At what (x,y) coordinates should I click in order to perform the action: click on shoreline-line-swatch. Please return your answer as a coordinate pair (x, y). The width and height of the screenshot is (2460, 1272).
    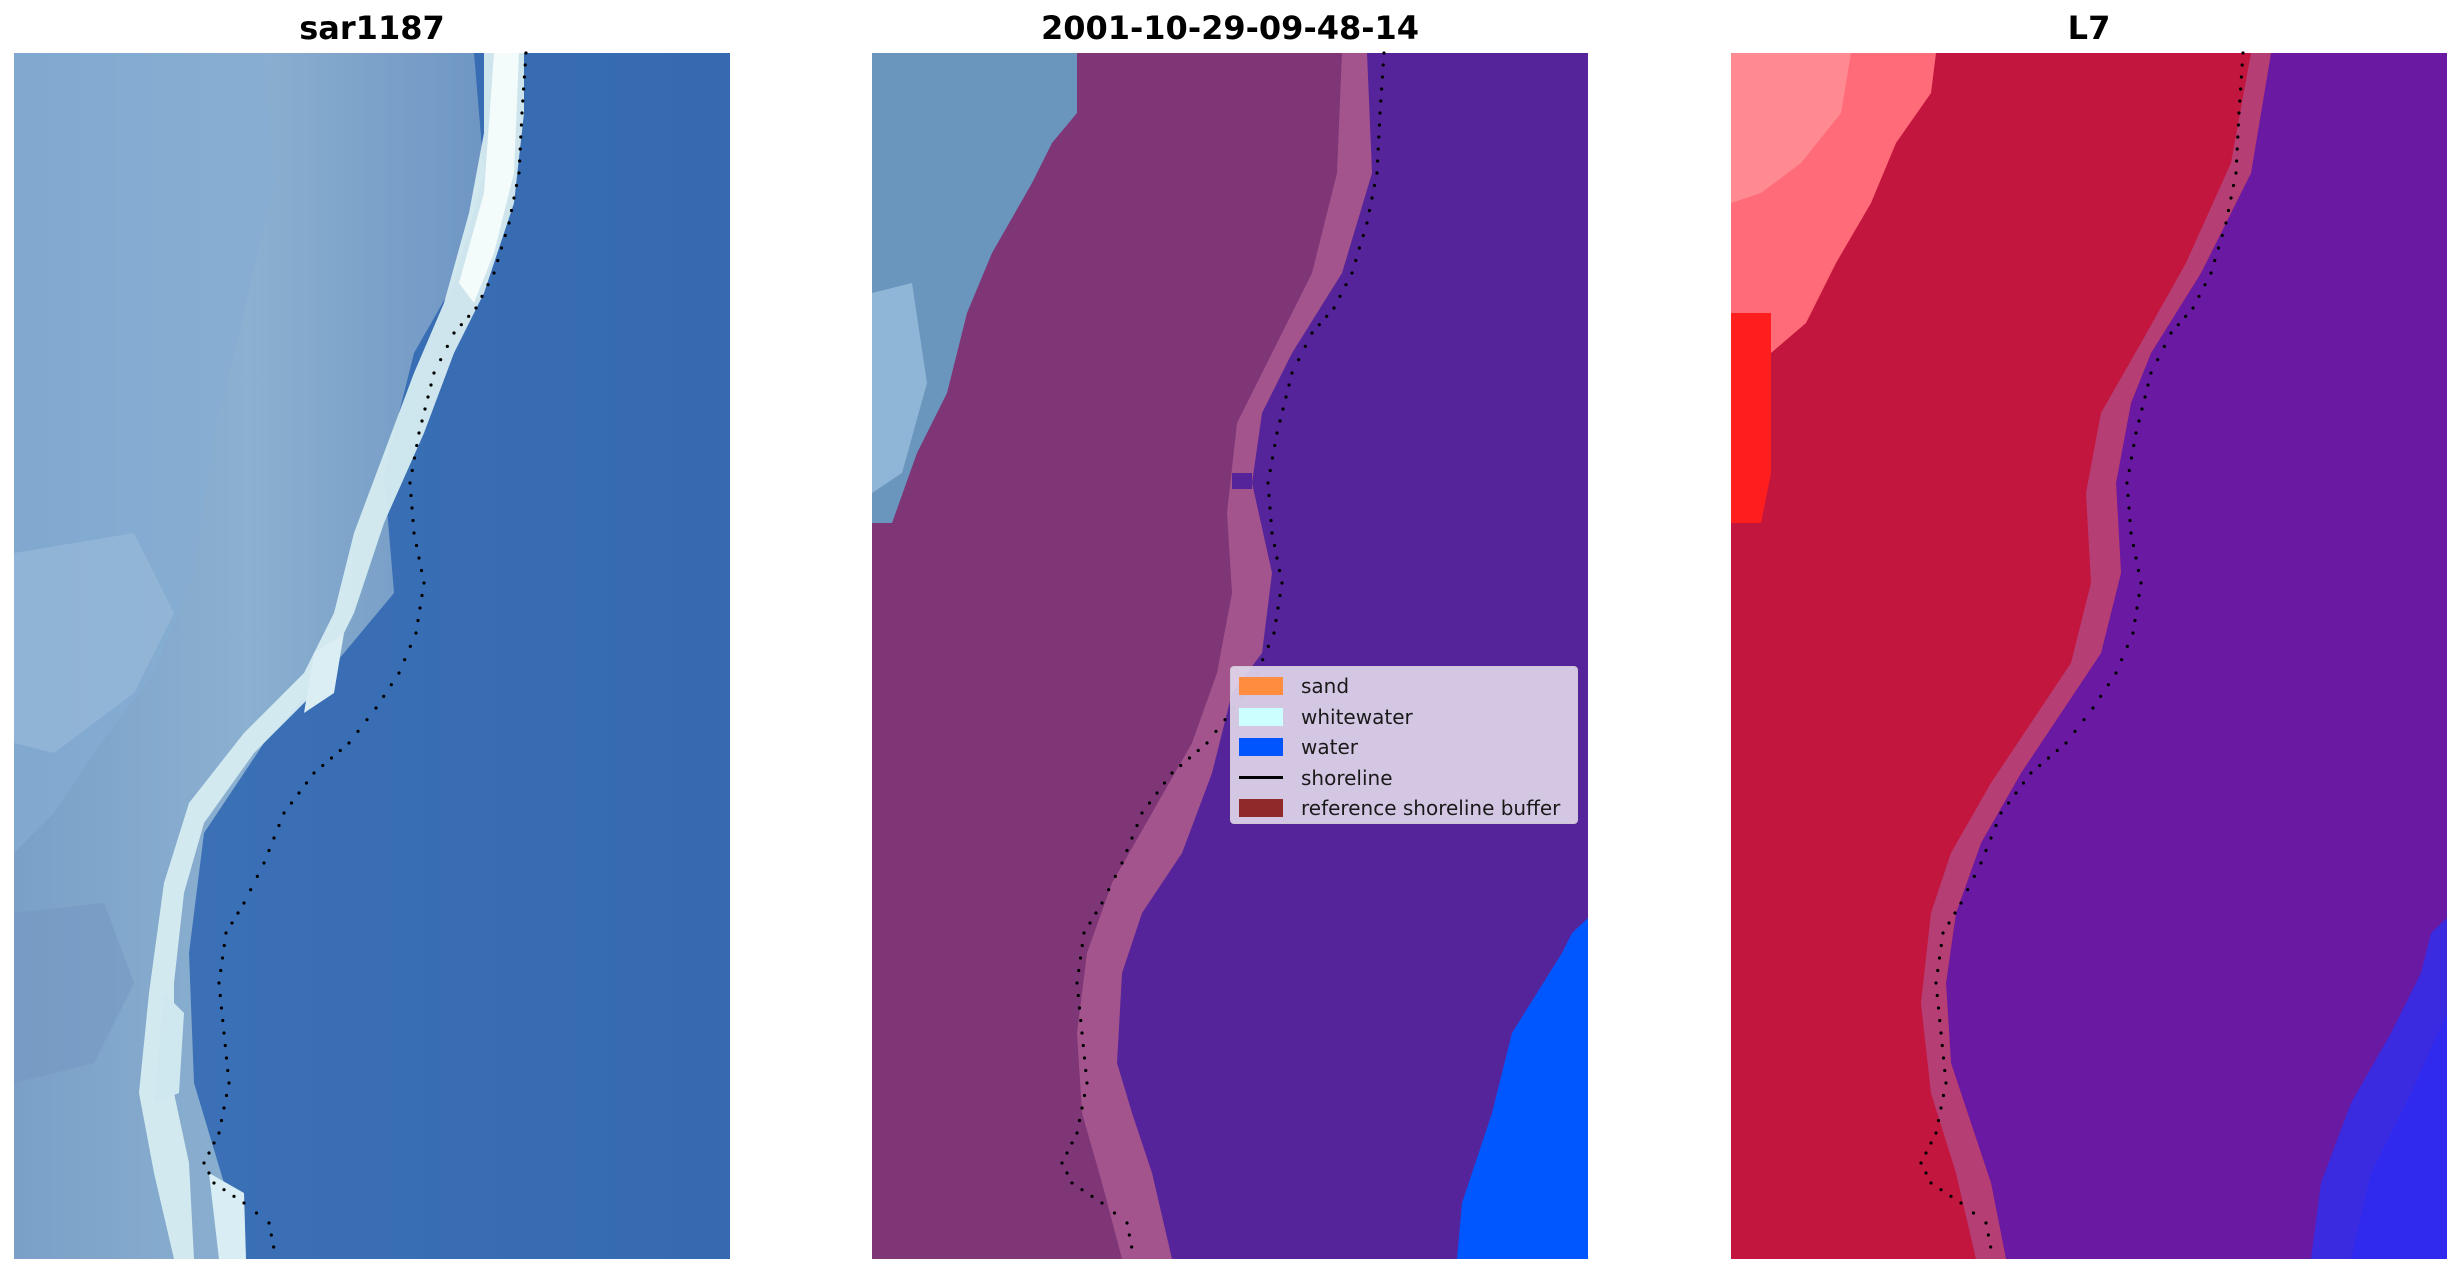
    Looking at the image, I should click on (1261, 778).